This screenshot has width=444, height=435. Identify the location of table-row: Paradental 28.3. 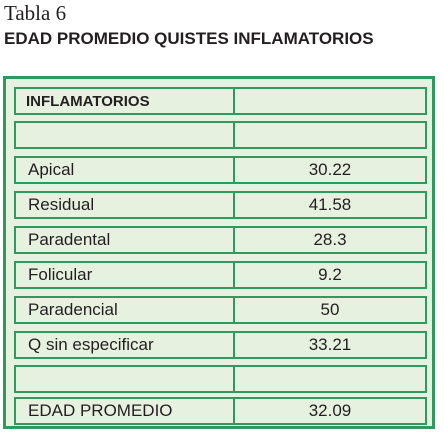
(220, 240).